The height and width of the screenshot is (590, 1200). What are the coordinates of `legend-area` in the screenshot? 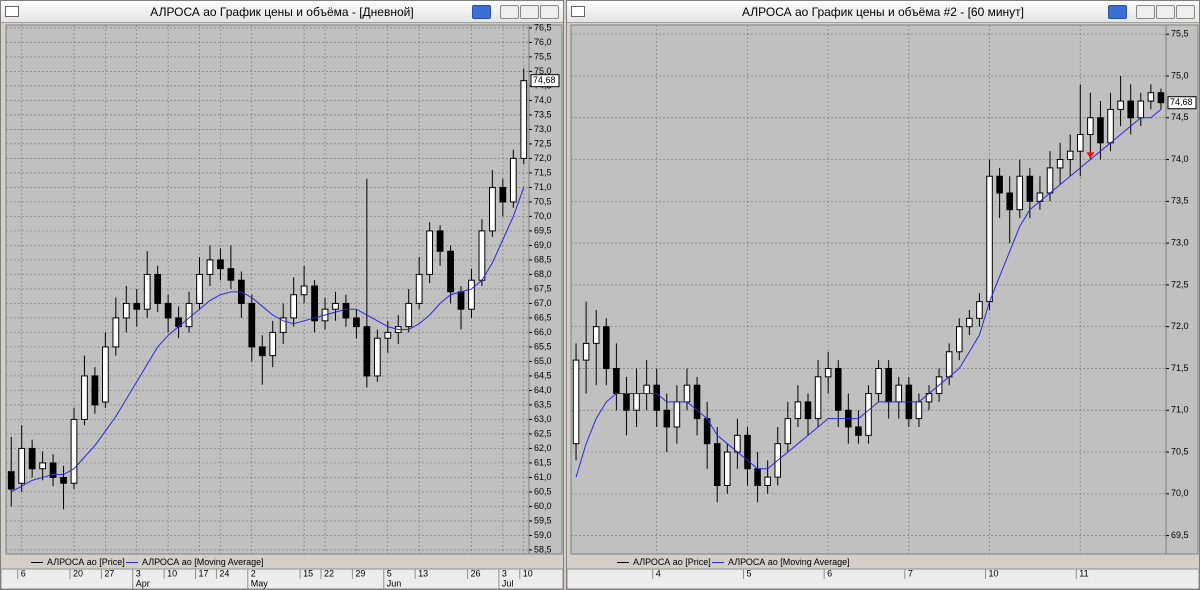 It's located at (282, 562).